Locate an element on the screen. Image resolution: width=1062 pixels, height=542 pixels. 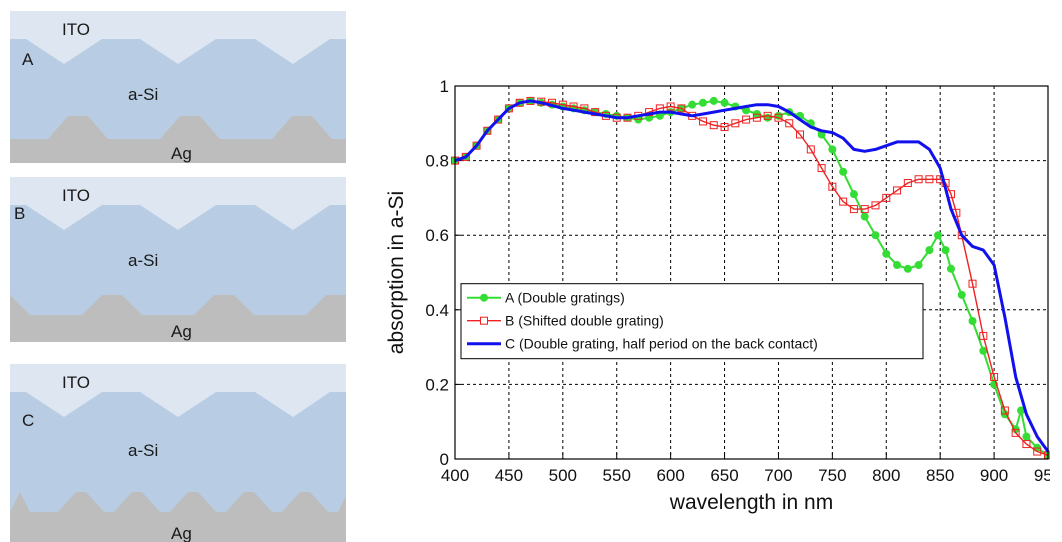
x-tick-label: 650 is located at coordinates (724, 475).